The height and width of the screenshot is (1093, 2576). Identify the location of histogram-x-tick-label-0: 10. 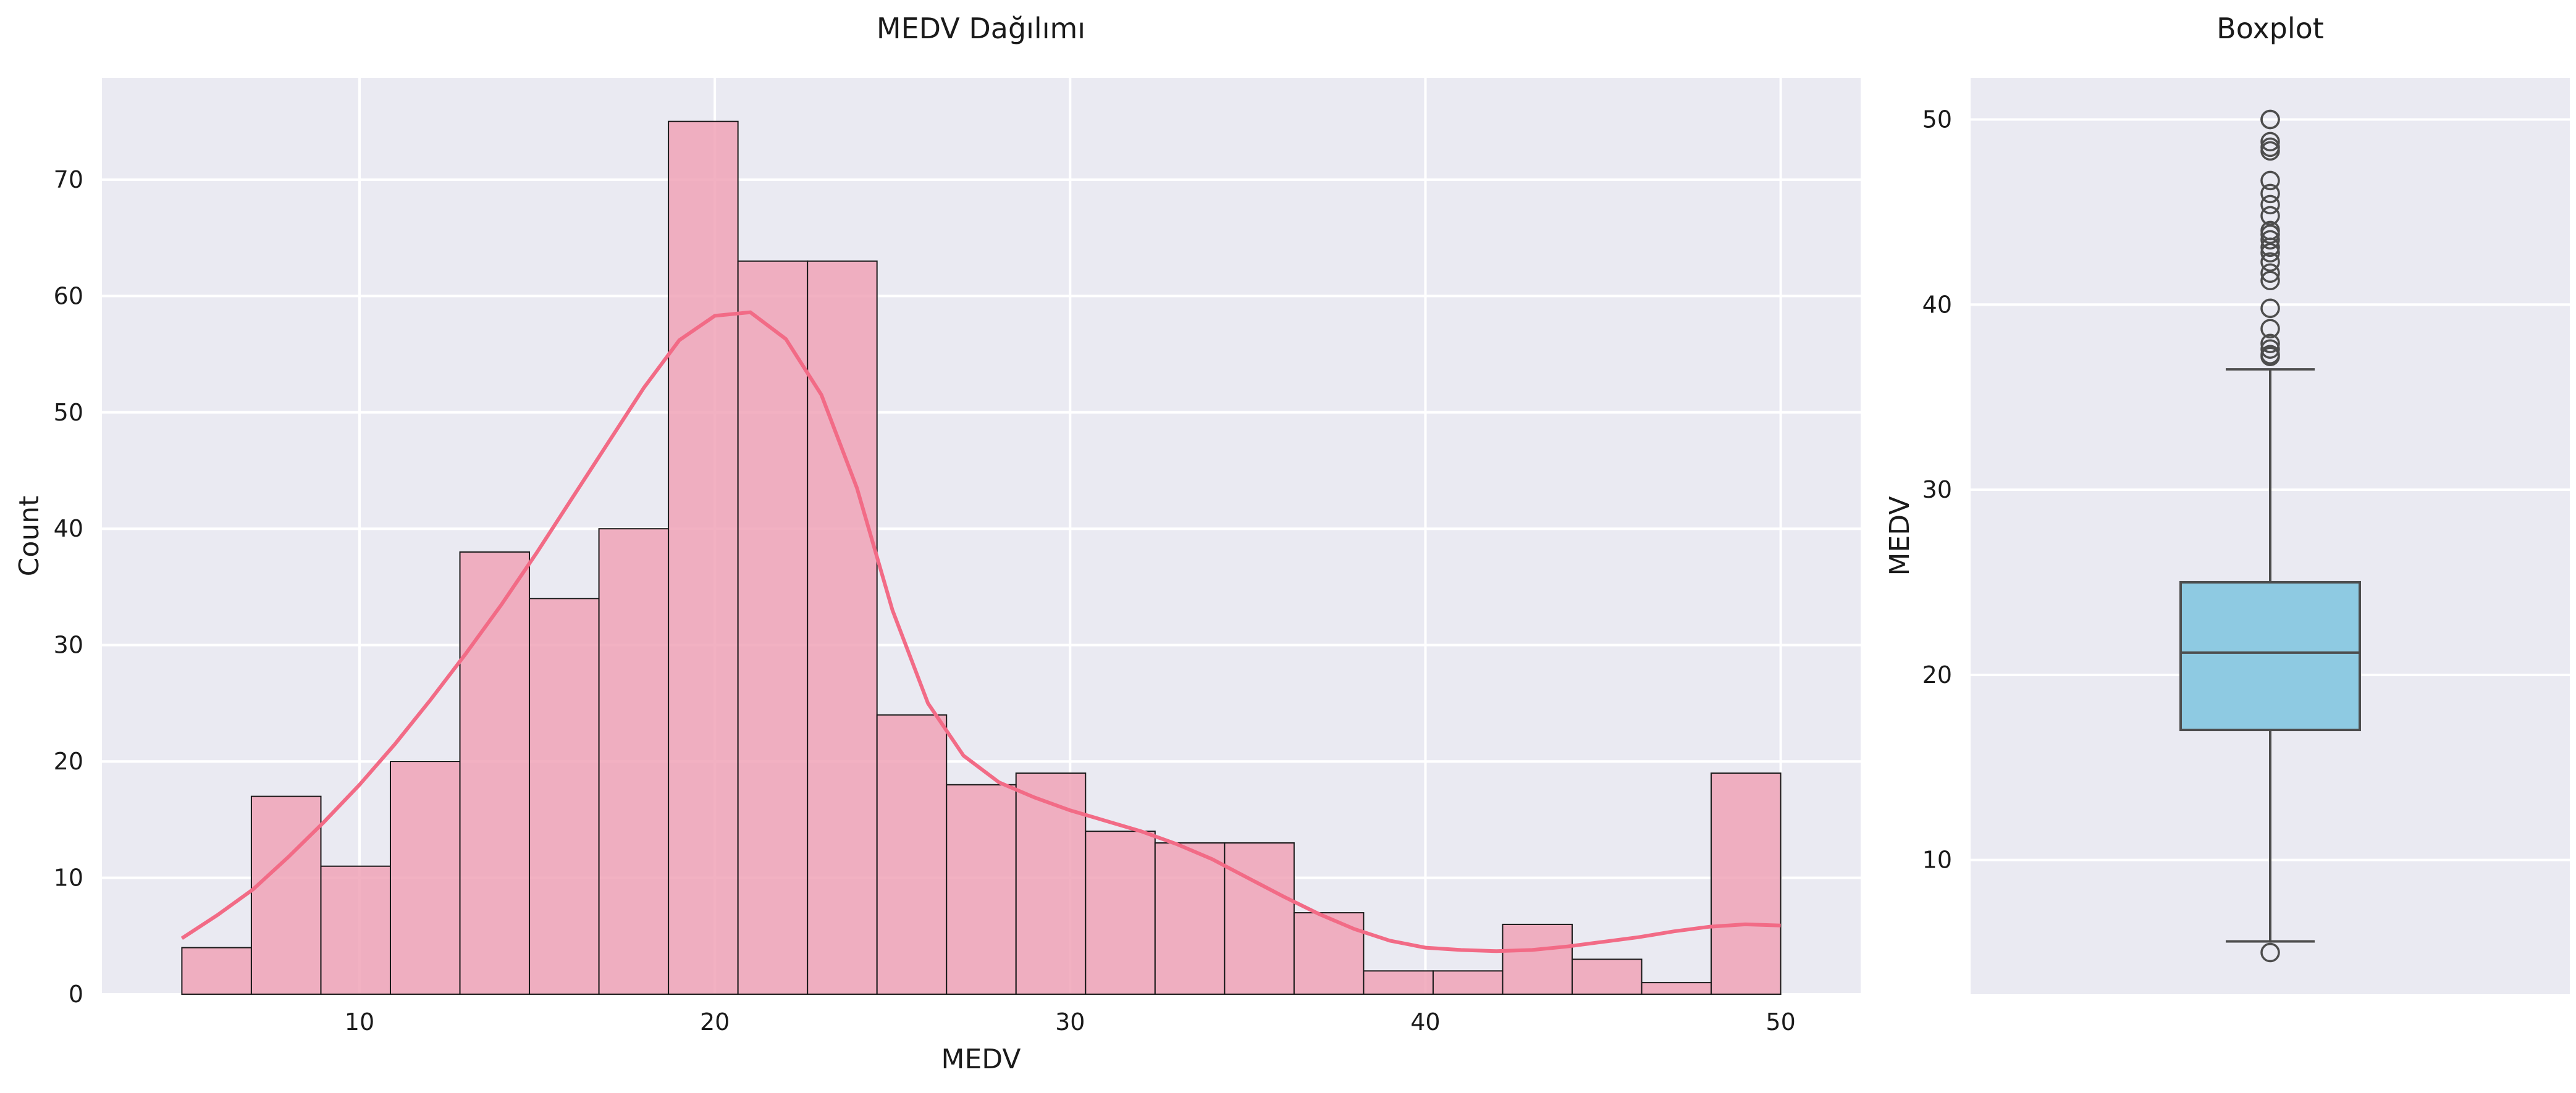
(359, 1022).